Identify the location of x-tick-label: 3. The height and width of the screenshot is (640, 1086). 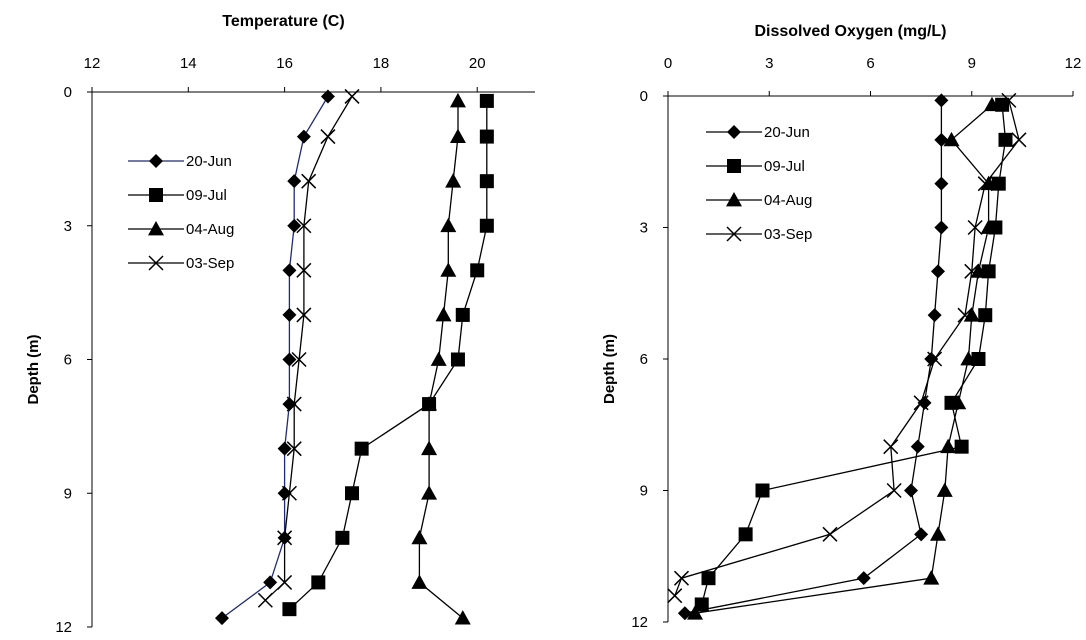
(769, 63).